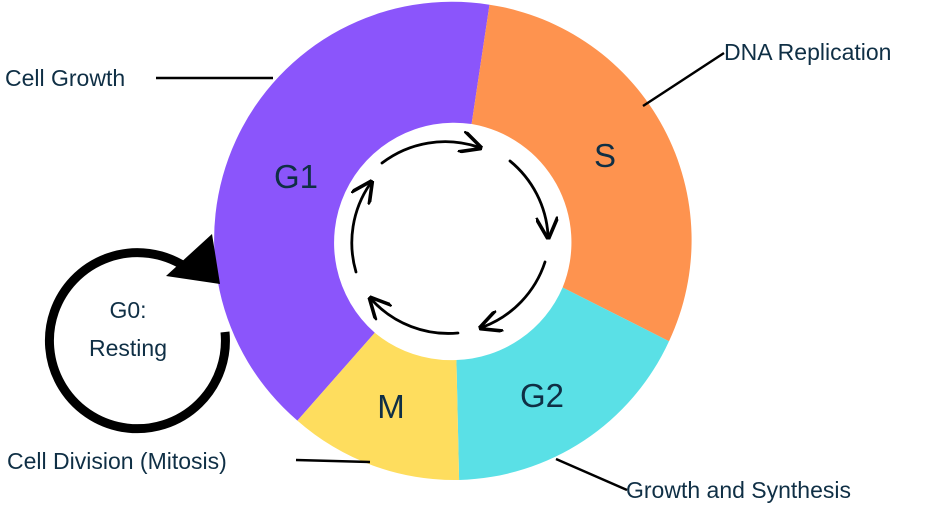 The width and height of the screenshot is (942, 510). I want to click on inner-arrow-top, so click(429, 153).